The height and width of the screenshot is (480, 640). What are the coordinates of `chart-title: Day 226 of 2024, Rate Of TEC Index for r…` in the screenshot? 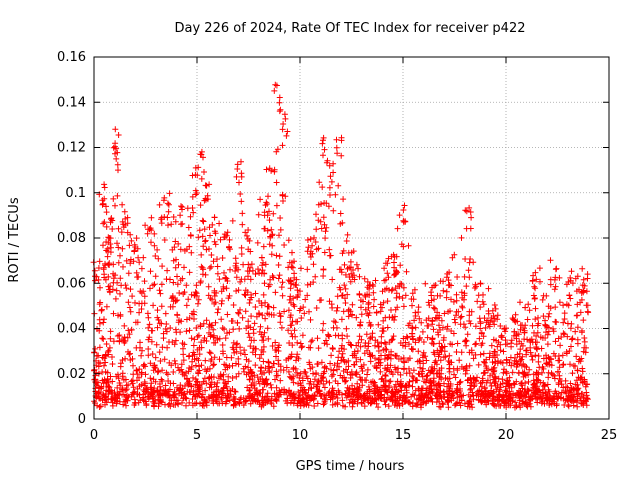 It's located at (350, 28).